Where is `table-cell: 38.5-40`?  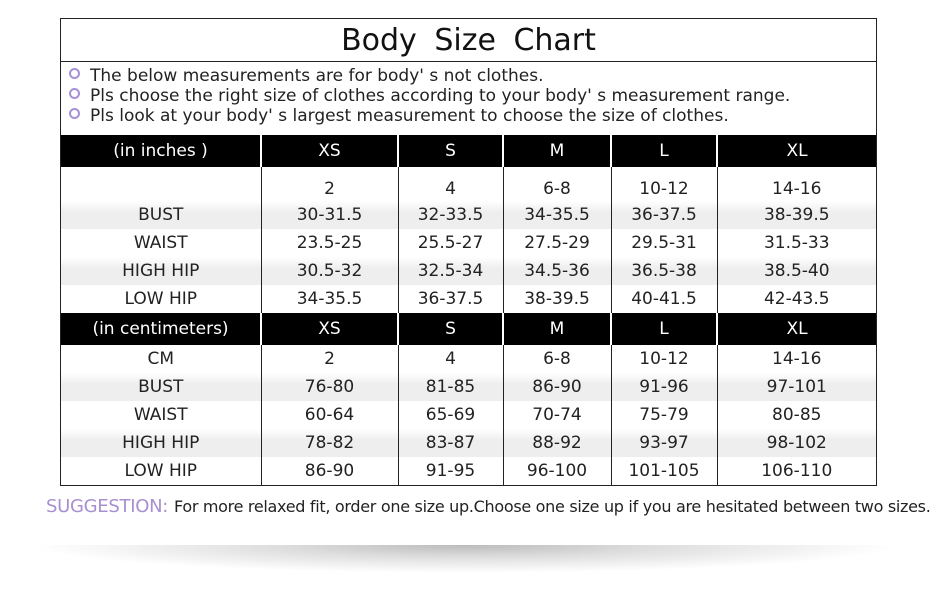
table-cell: 38.5-40 is located at coordinates (796, 271).